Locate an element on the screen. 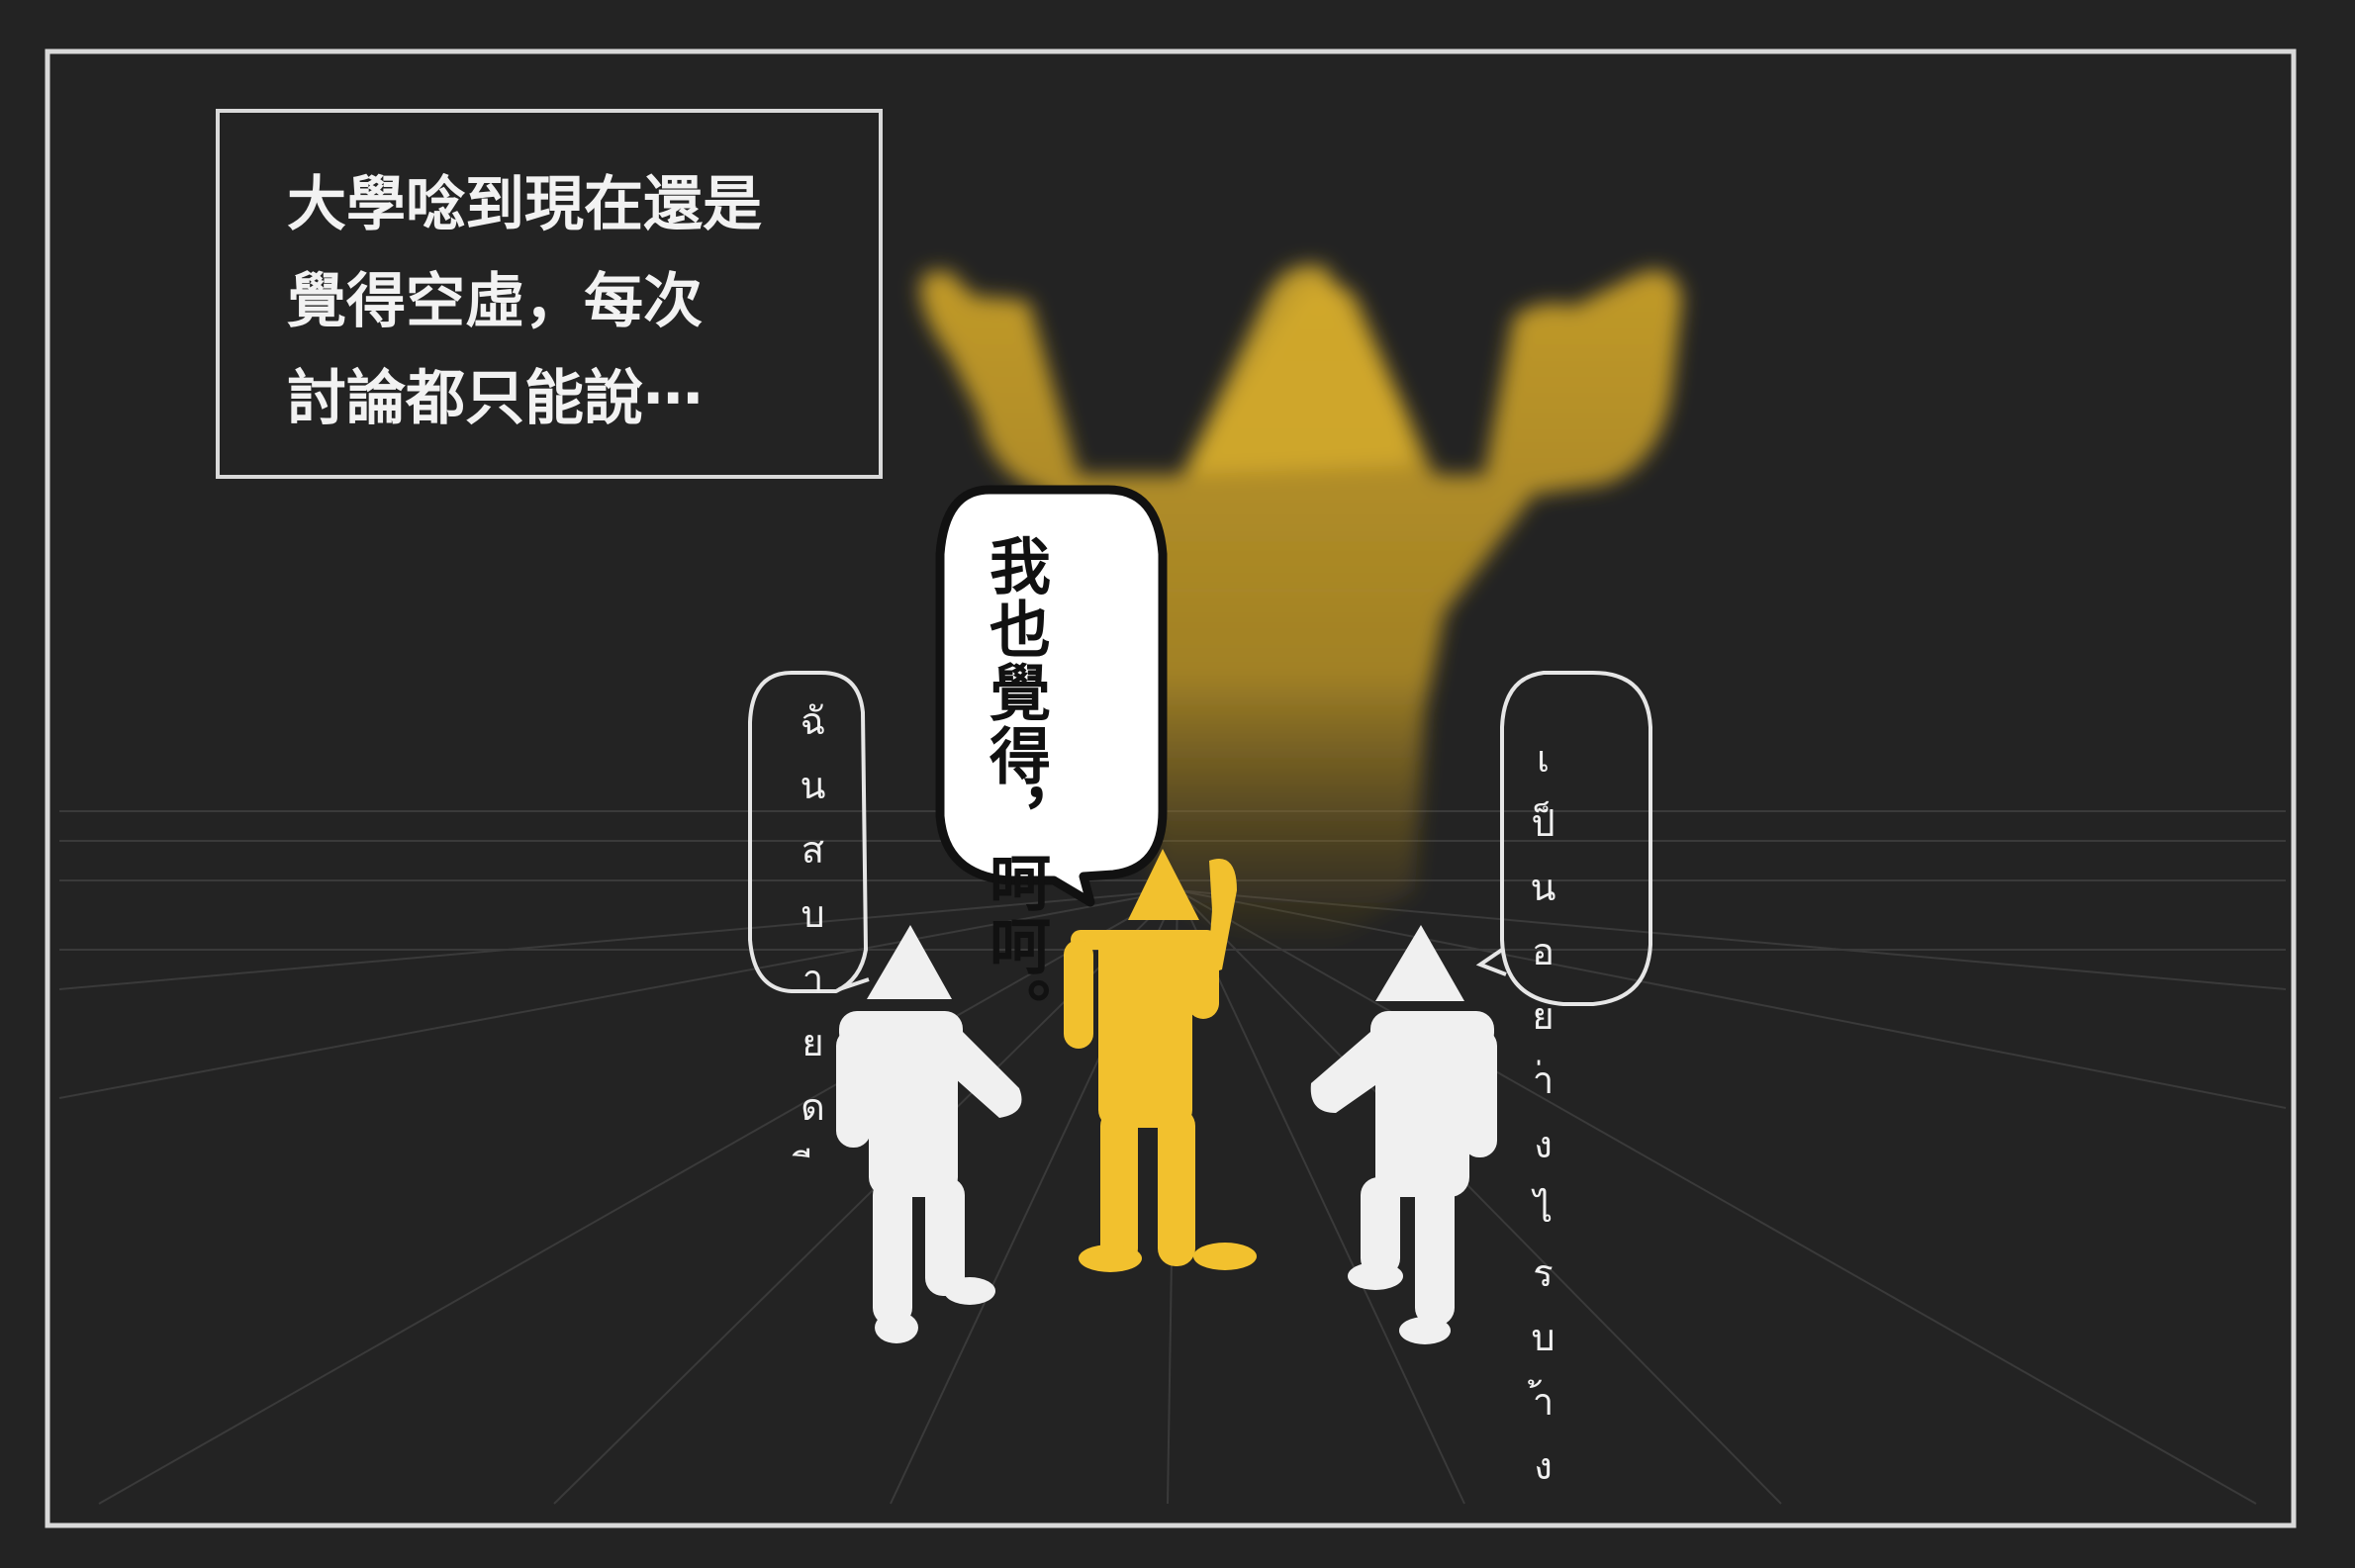 This screenshot has width=2355, height=1568. speech-bubble-right is located at coordinates (1563, 838).